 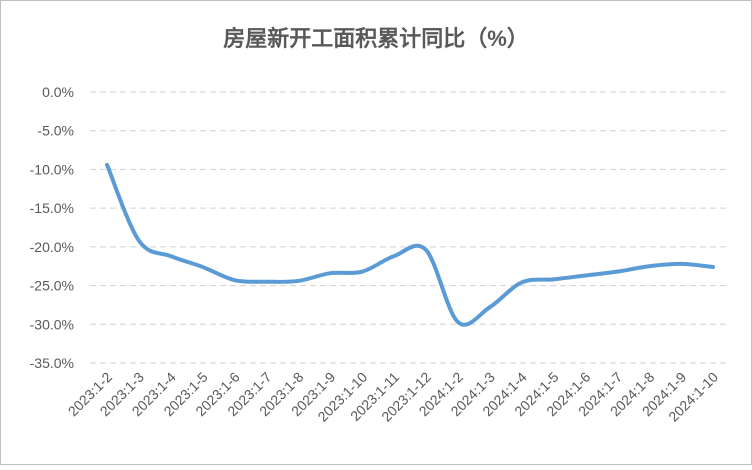 I want to click on y-tick-label: -5.0%, so click(x=55, y=131).